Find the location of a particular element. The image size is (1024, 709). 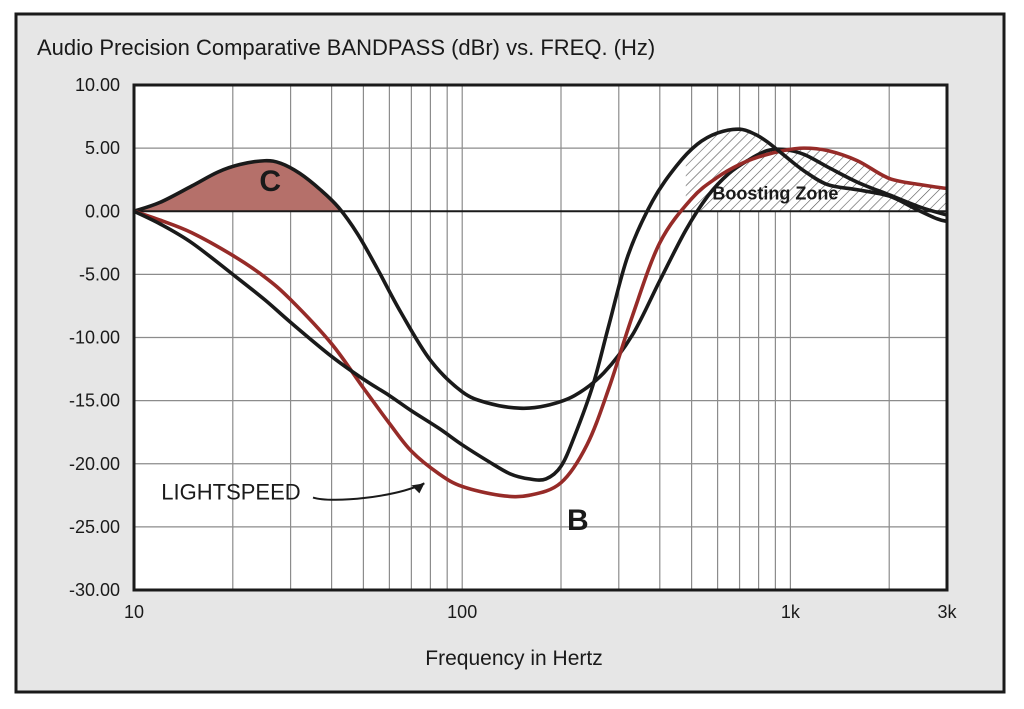

y-tick-label: -20.00 is located at coordinates (94, 464).